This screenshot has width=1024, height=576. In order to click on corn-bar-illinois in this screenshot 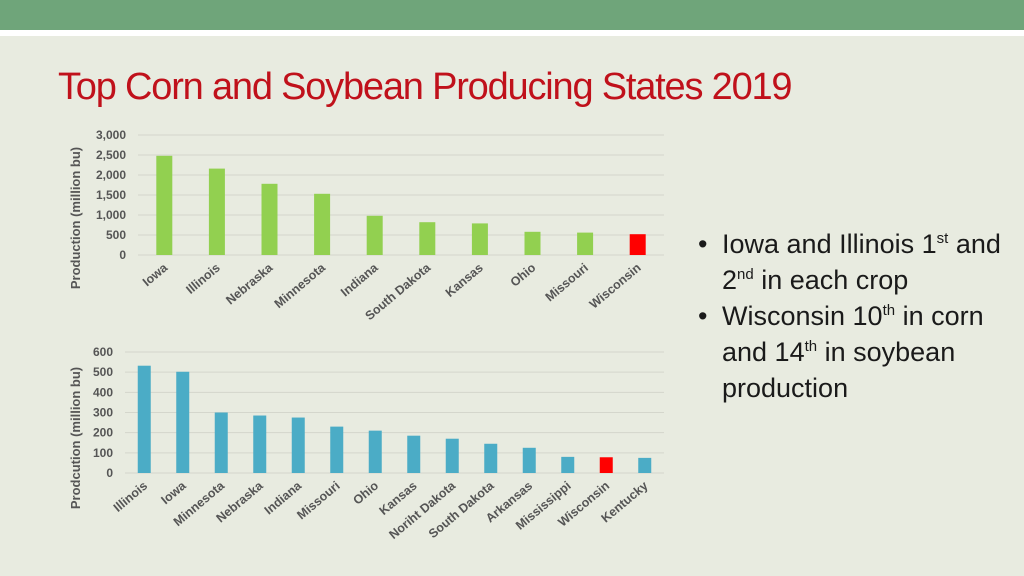, I will do `click(216, 211)`.